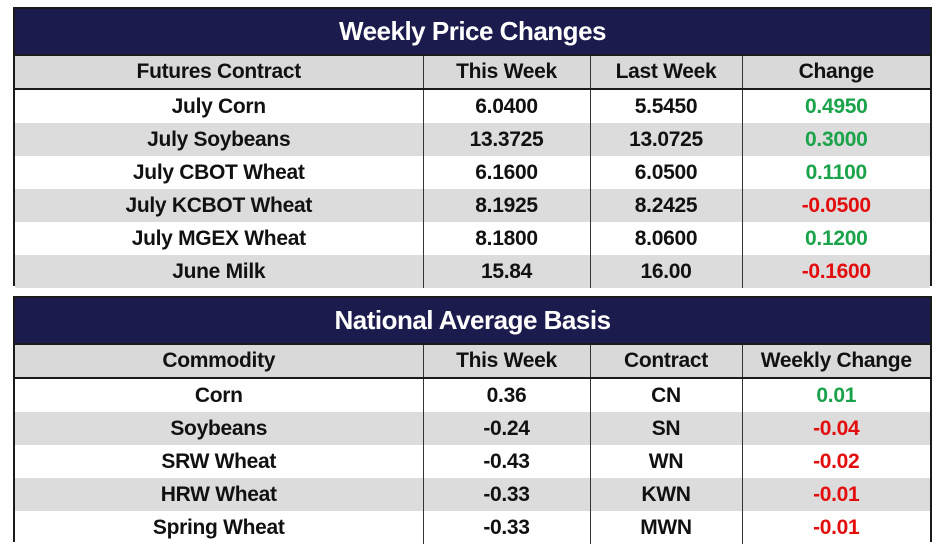 The height and width of the screenshot is (550, 945). I want to click on table-row: June Milk 15.84 16.00 -0.1600, so click(472, 271).